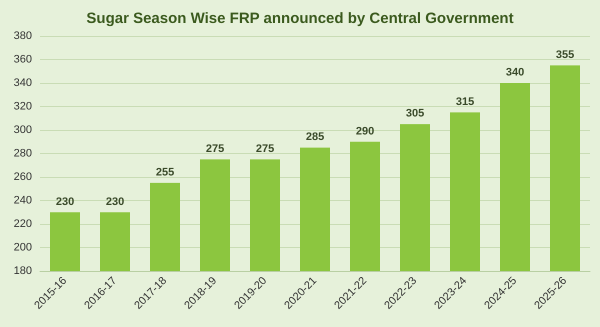 This screenshot has height=327, width=600. I want to click on data-label: 340, so click(515, 72).